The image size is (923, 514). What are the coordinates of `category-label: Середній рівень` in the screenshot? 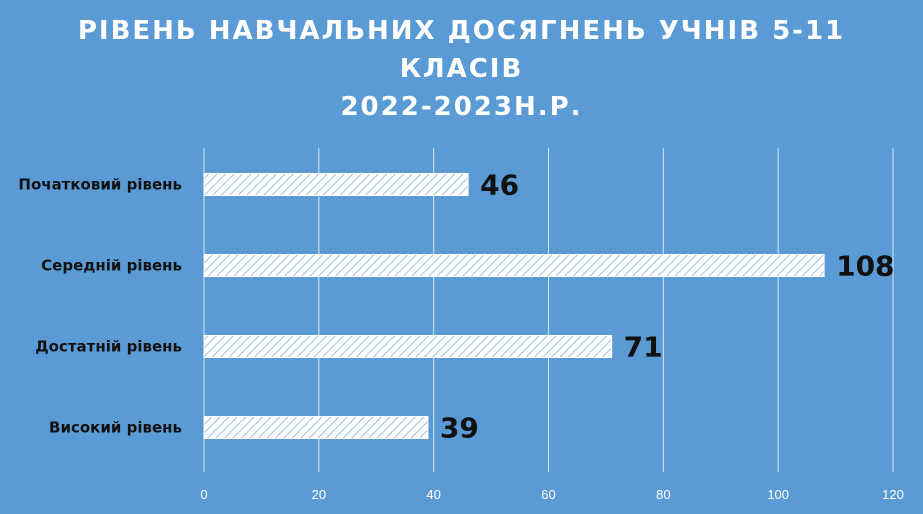 It's located at (111, 266).